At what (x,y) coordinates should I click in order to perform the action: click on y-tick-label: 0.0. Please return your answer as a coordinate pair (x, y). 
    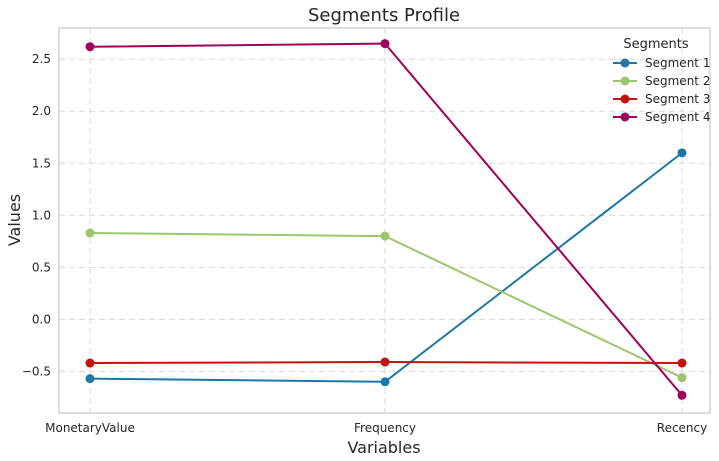
    Looking at the image, I should click on (41, 319).